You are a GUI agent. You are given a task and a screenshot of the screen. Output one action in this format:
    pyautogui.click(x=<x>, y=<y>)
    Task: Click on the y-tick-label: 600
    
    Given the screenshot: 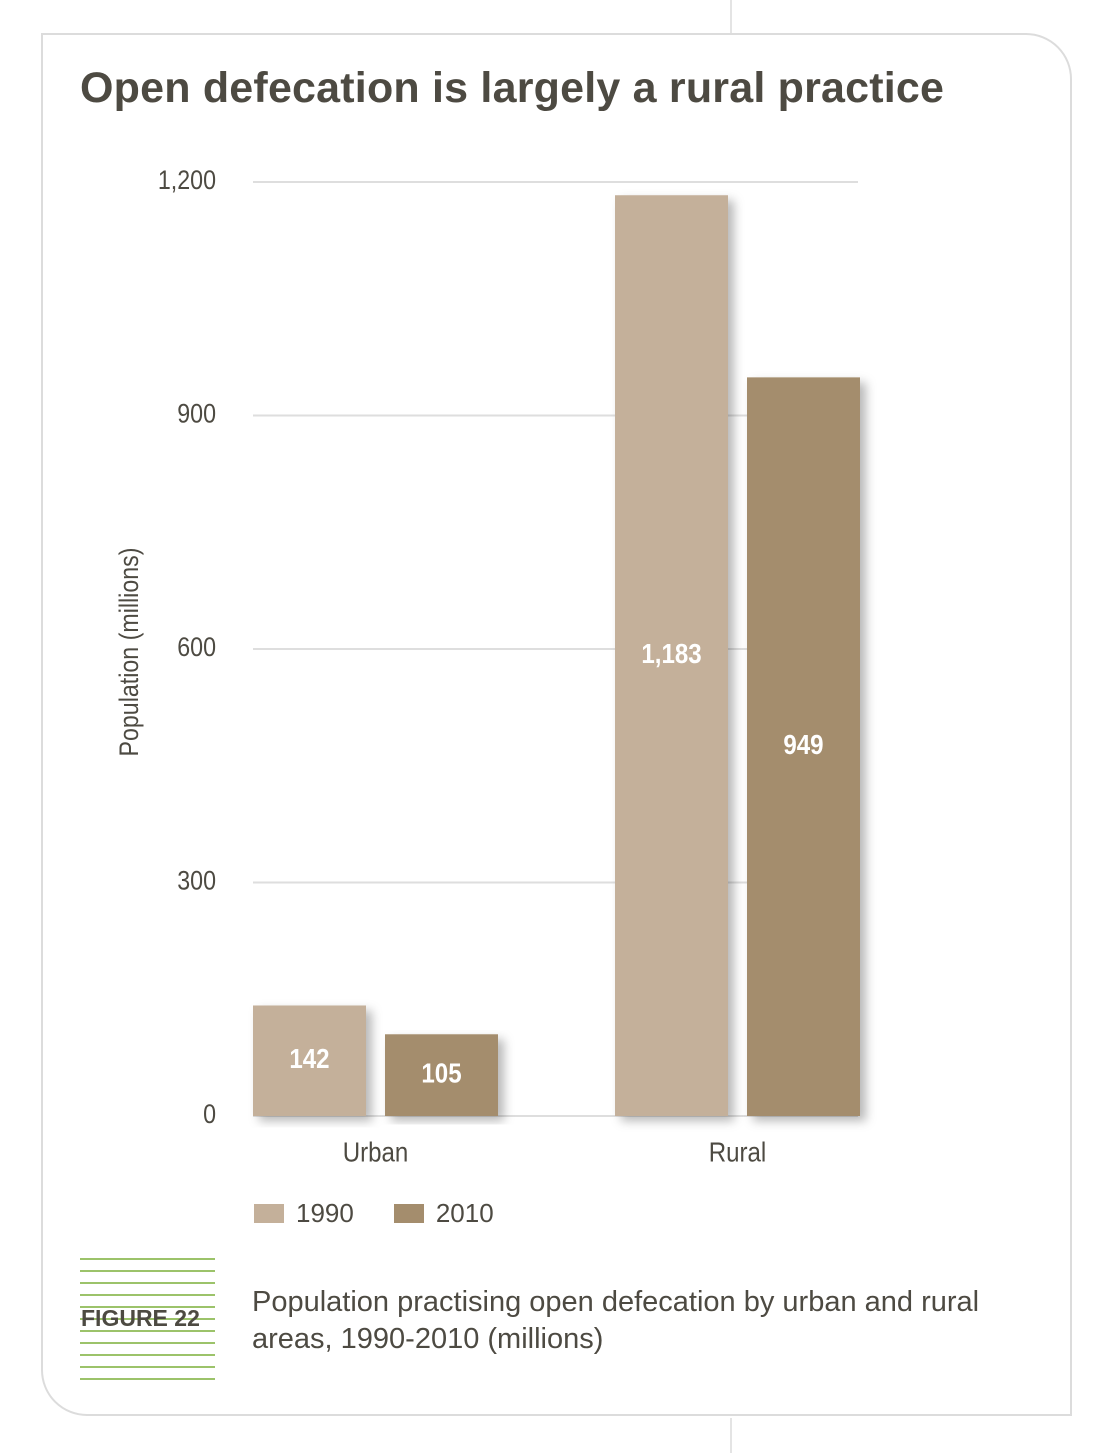 What is the action you would take?
    pyautogui.click(x=196, y=648)
    